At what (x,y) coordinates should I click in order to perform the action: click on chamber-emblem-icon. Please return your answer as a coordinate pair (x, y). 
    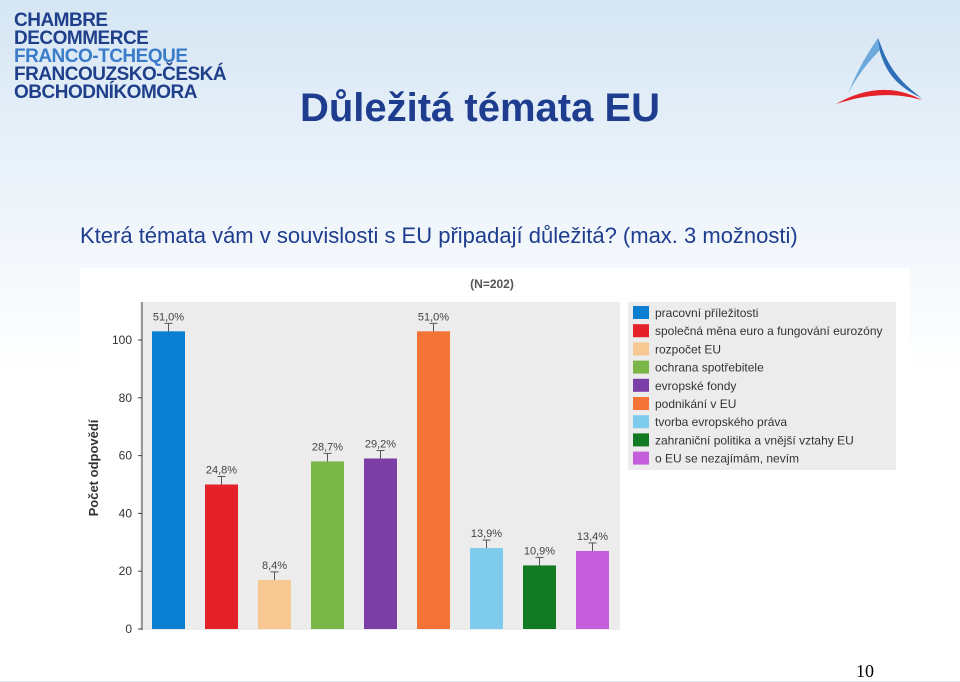
    Looking at the image, I should click on (879, 71).